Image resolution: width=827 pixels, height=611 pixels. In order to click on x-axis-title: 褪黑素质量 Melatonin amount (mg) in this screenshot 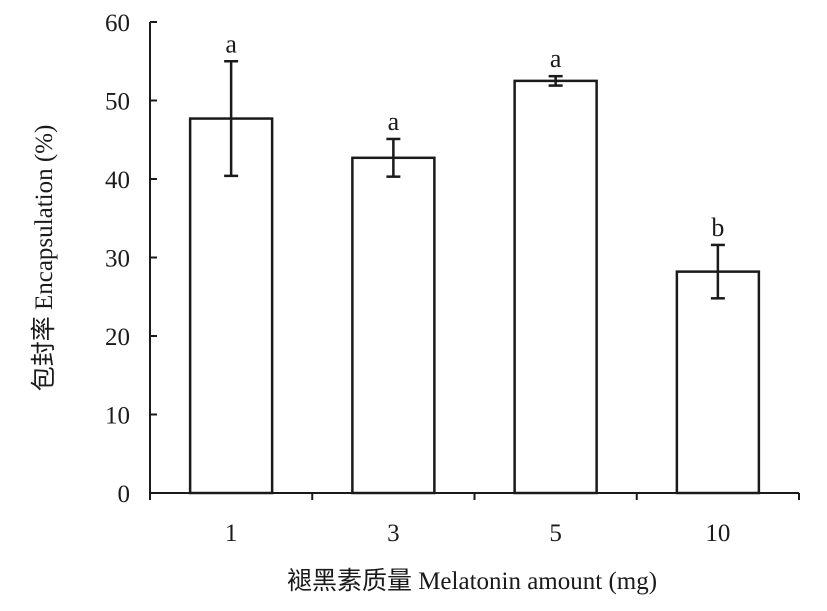, I will do `click(472, 581)`.